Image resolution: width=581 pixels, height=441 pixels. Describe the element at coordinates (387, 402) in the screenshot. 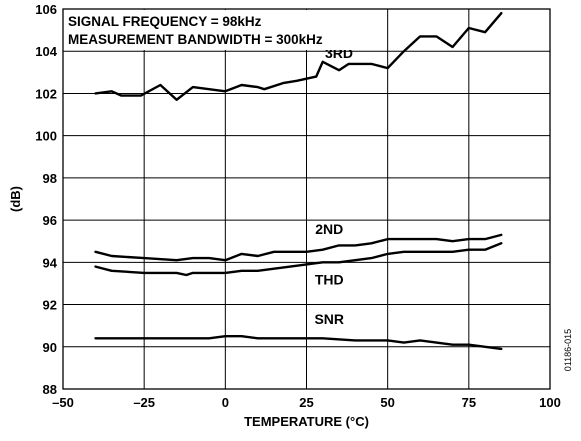

I see `x-tick-label: 50` at that location.